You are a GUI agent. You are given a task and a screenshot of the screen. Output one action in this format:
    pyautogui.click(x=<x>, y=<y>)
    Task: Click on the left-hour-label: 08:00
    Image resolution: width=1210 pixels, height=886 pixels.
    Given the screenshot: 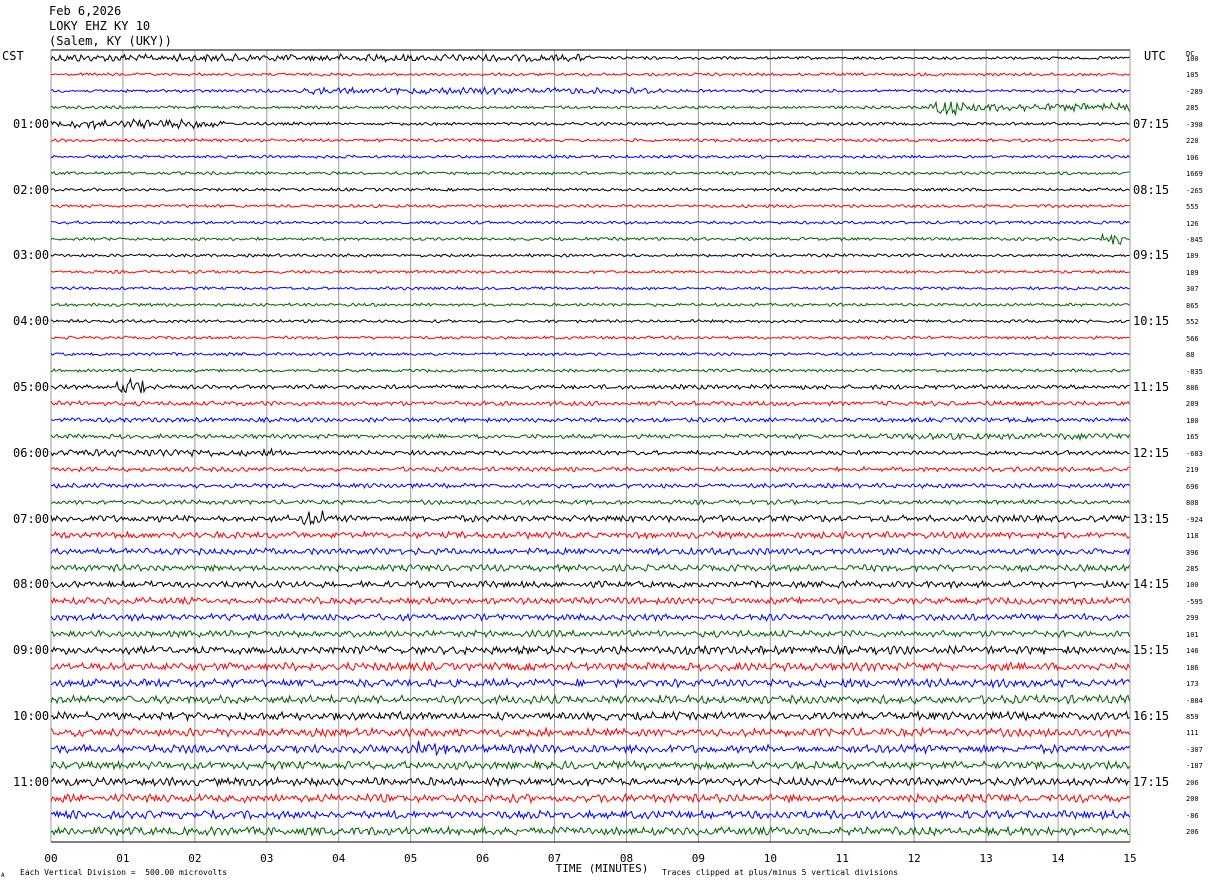 What is the action you would take?
    pyautogui.click(x=31, y=584)
    